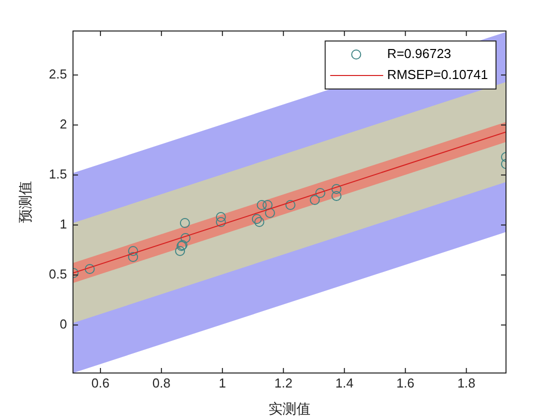 This screenshot has width=560, height=420. I want to click on y-tick-label: 2.5, so click(57, 74).